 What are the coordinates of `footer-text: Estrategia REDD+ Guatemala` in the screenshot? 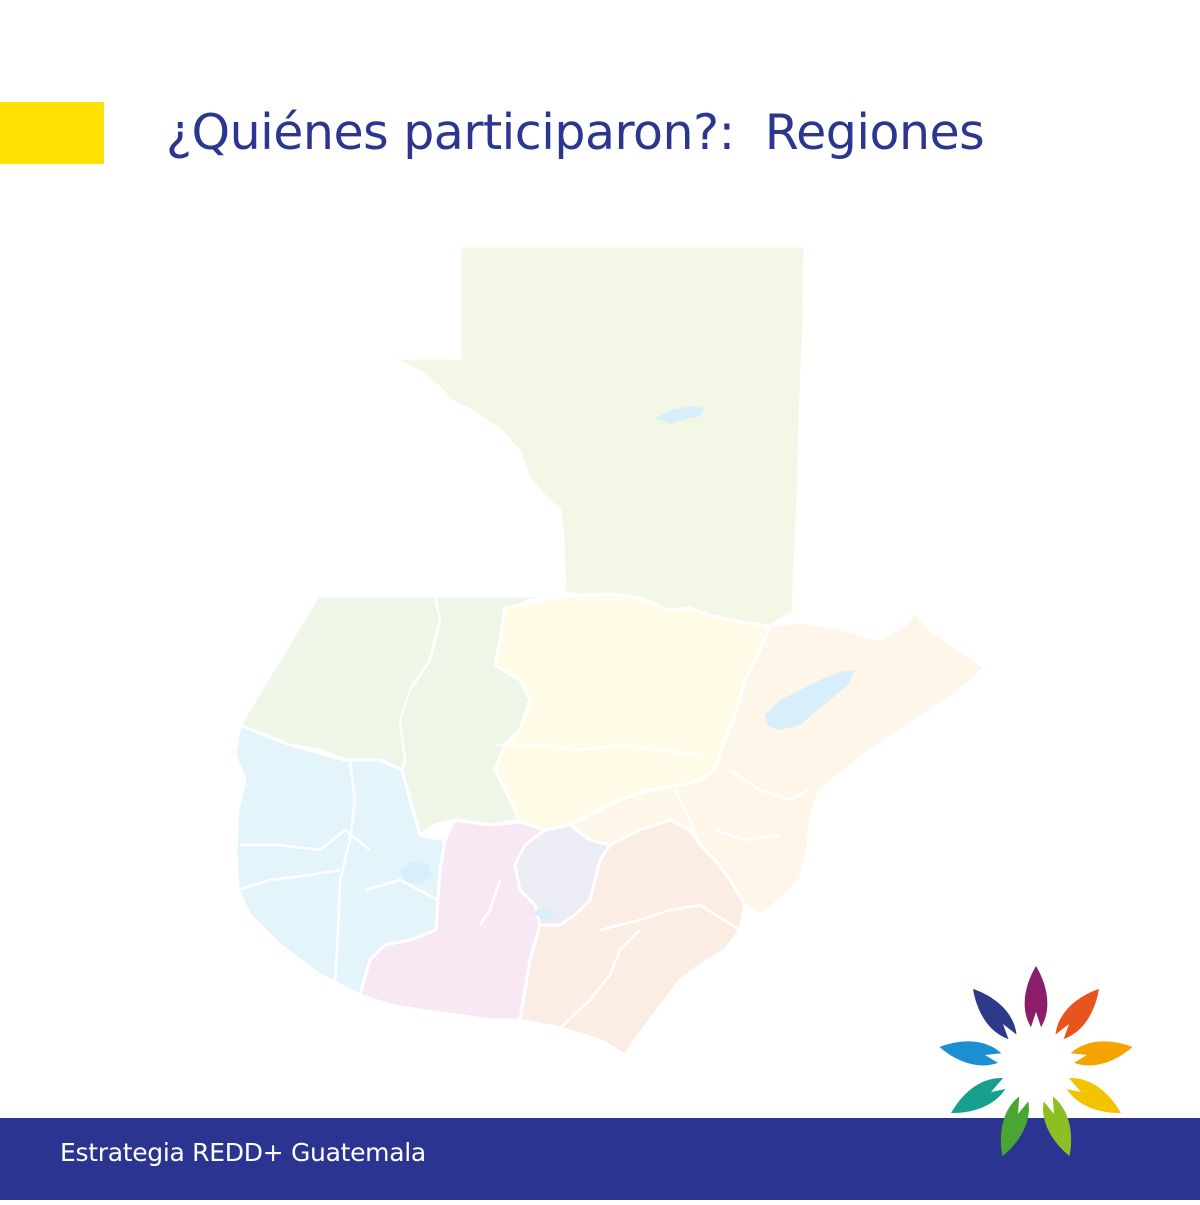 It's located at (243, 1152).